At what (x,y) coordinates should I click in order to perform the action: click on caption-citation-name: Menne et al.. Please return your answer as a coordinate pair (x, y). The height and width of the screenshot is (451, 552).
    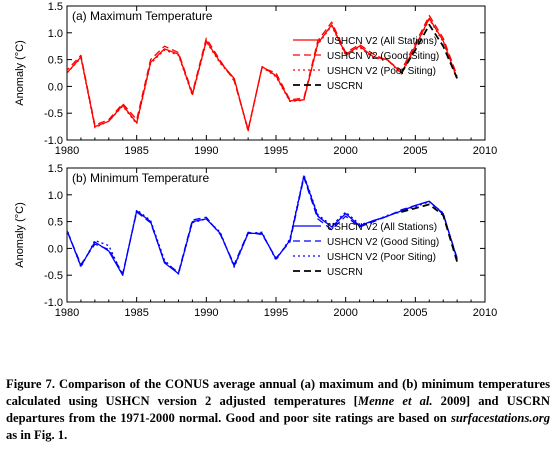
    Looking at the image, I should click on (395, 401).